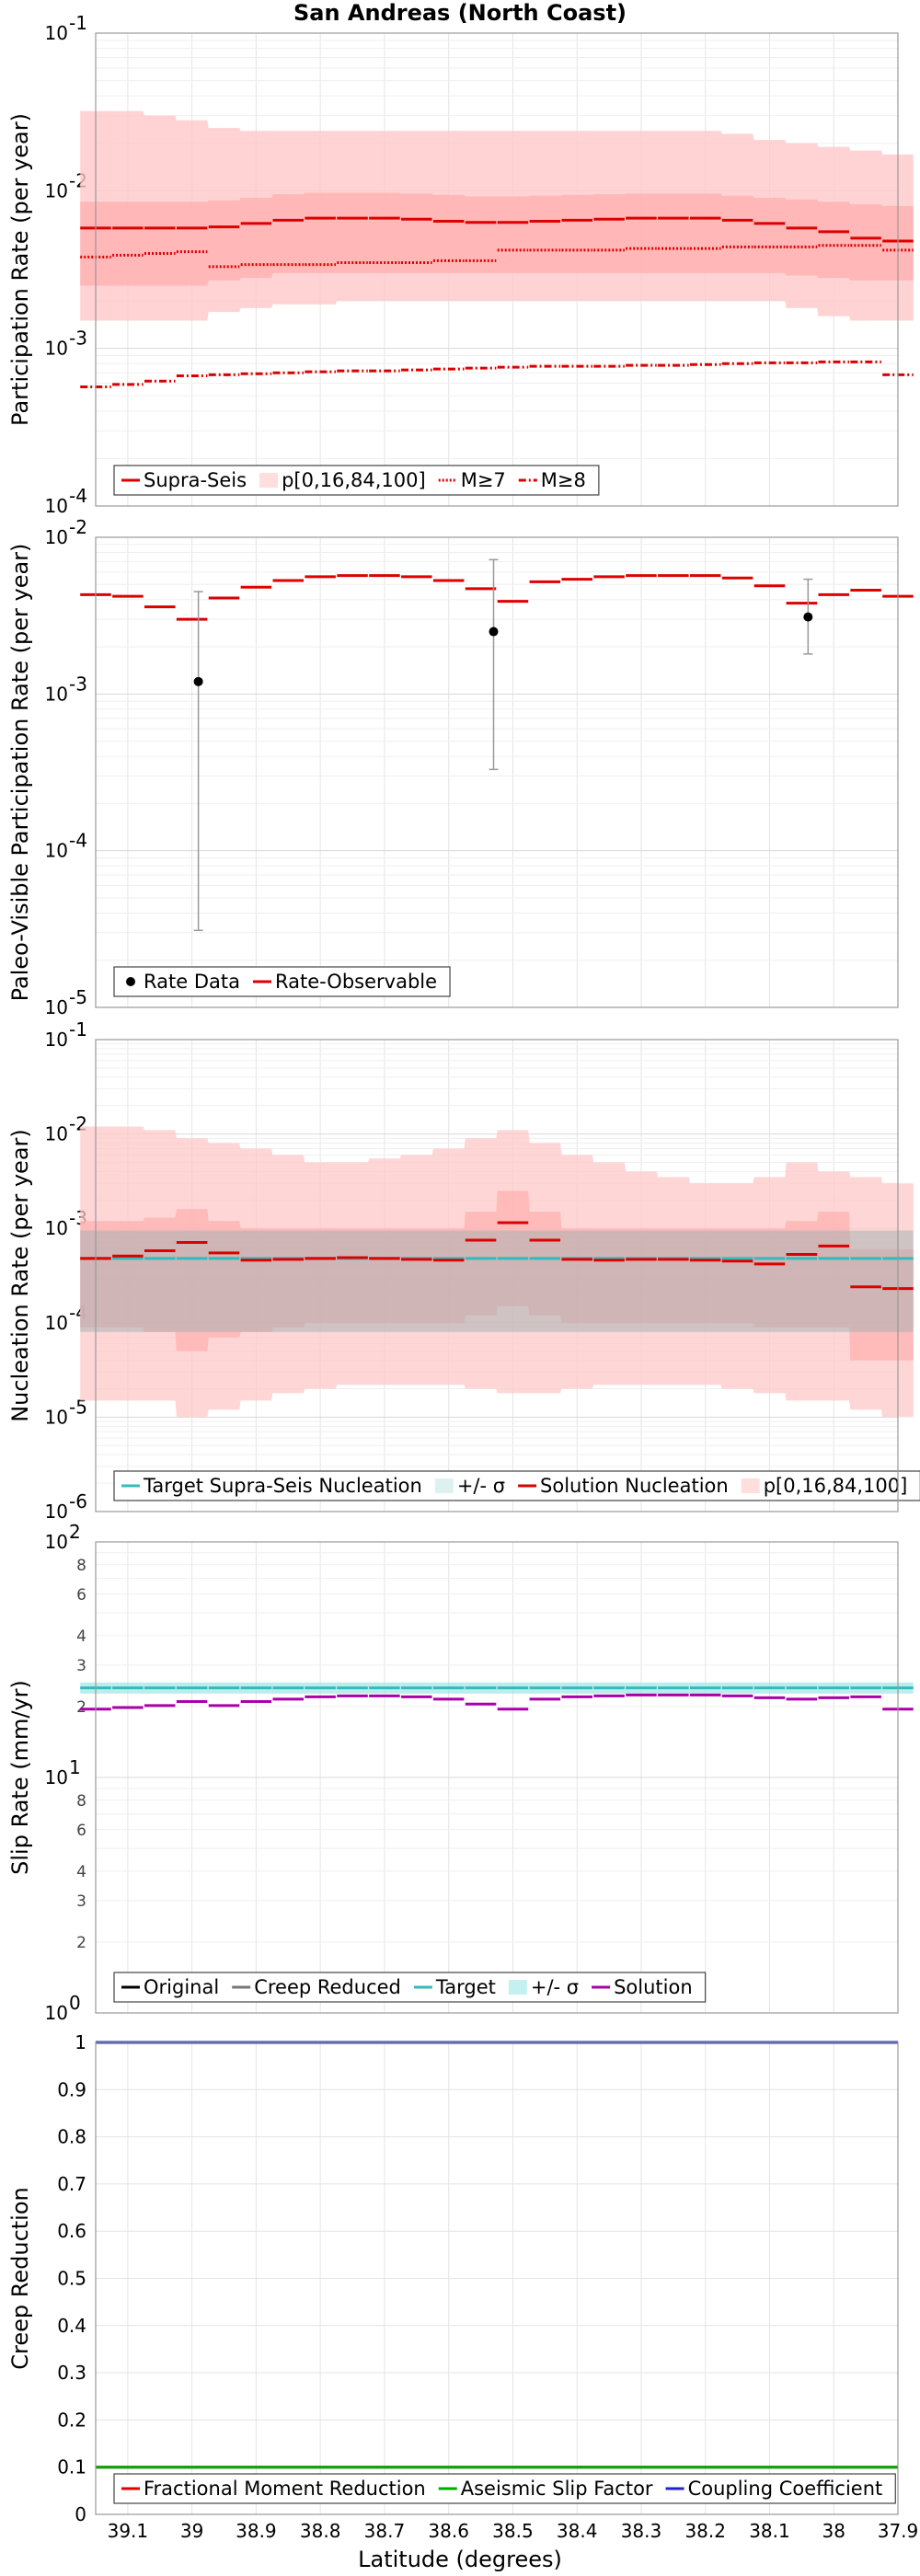 Image resolution: width=920 pixels, height=2576 pixels. Describe the element at coordinates (78, 841) in the screenshot. I see `y-tick-exponent: -4` at that location.